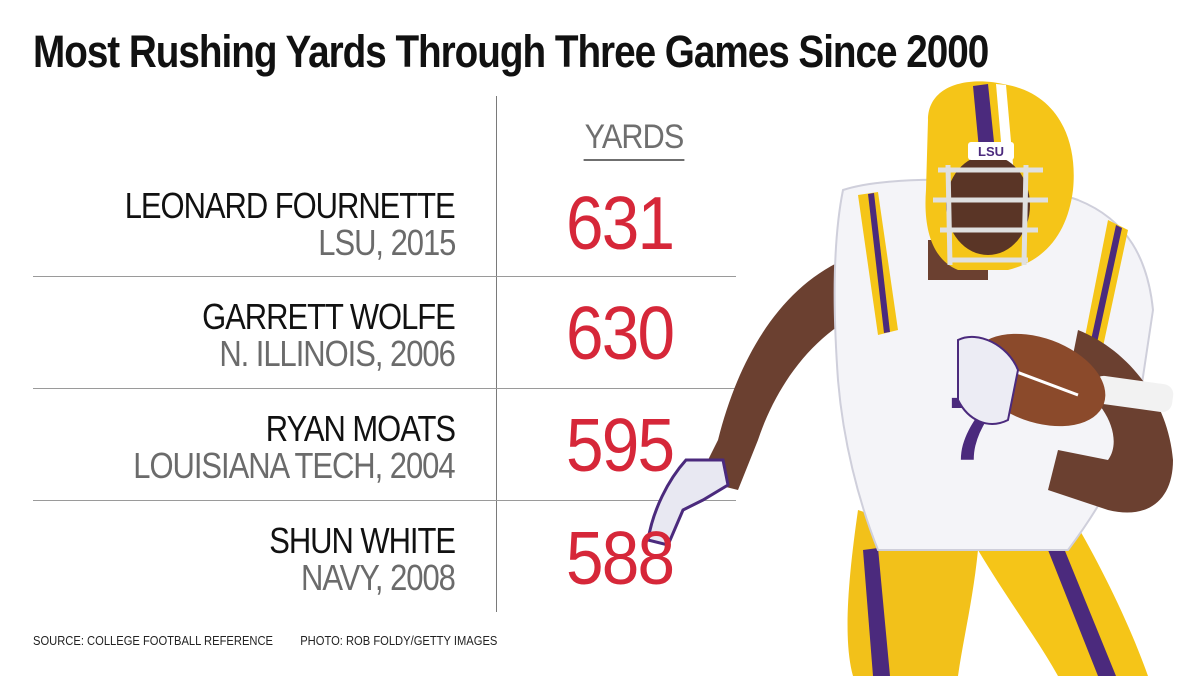 The image size is (1200, 676). What do you see at coordinates (362, 540) in the screenshot?
I see `row-4-player-name: SHUN WHITE` at bounding box center [362, 540].